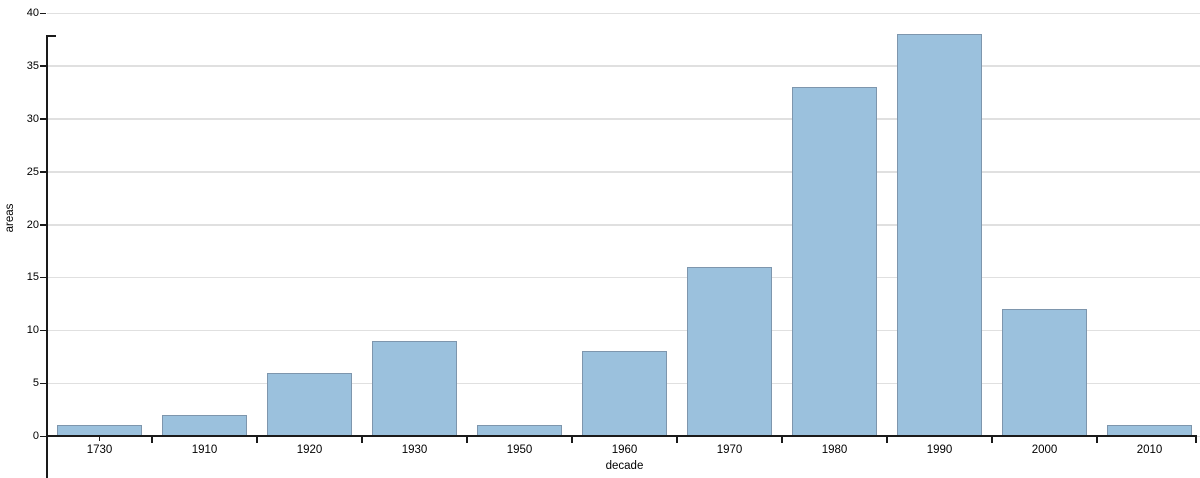 The width and height of the screenshot is (1200, 478). Describe the element at coordinates (32, 277) in the screenshot. I see `y-tick-label: 15` at that location.